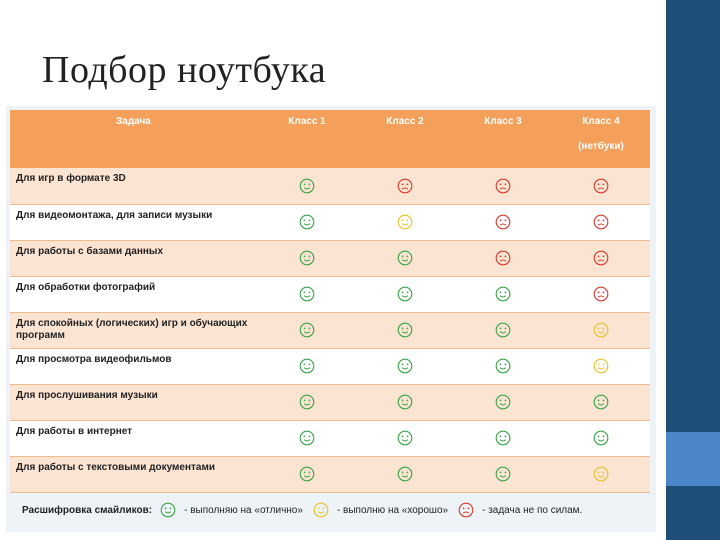 This screenshot has width=720, height=540. I want to click on table-row: Для просмотра видеофильмов, so click(330, 366).